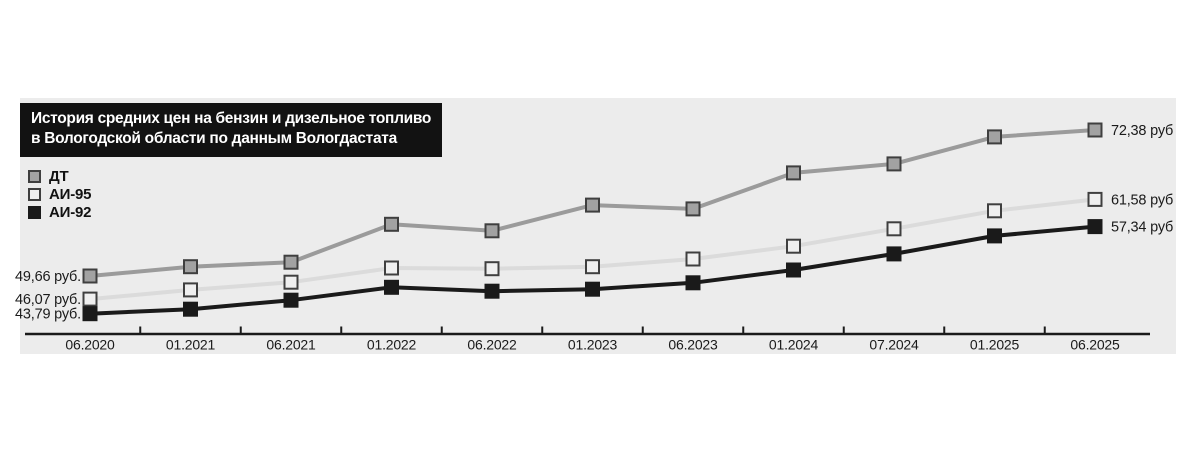  What do you see at coordinates (994, 236) in the screenshot?
I see `marker-ai92-01.2025` at bounding box center [994, 236].